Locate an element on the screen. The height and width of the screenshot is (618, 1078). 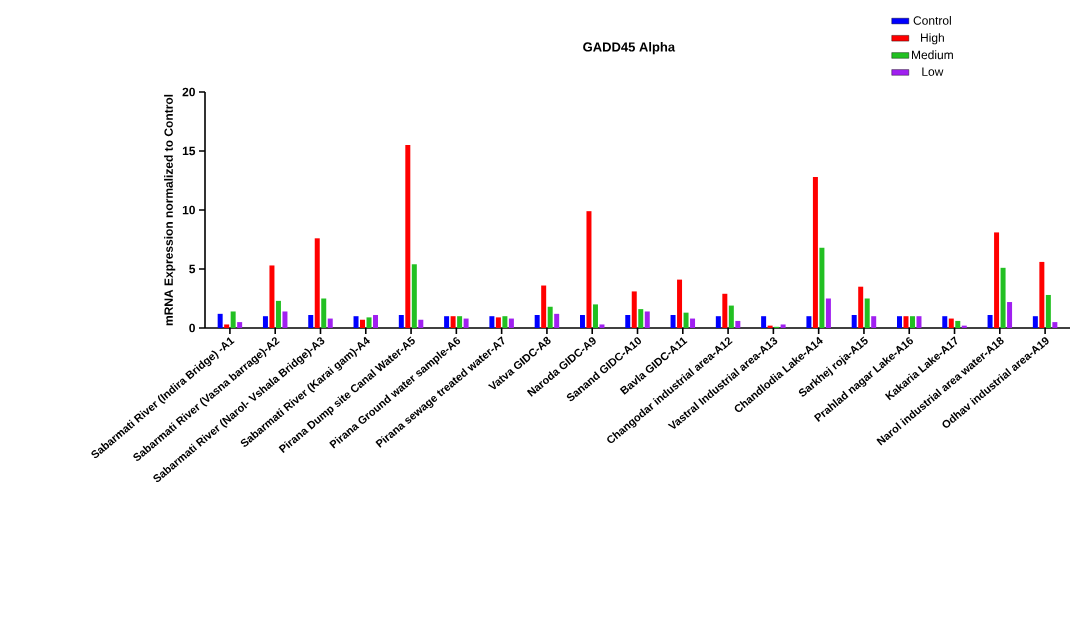
y-tick-label: 15 is located at coordinates (189, 151).